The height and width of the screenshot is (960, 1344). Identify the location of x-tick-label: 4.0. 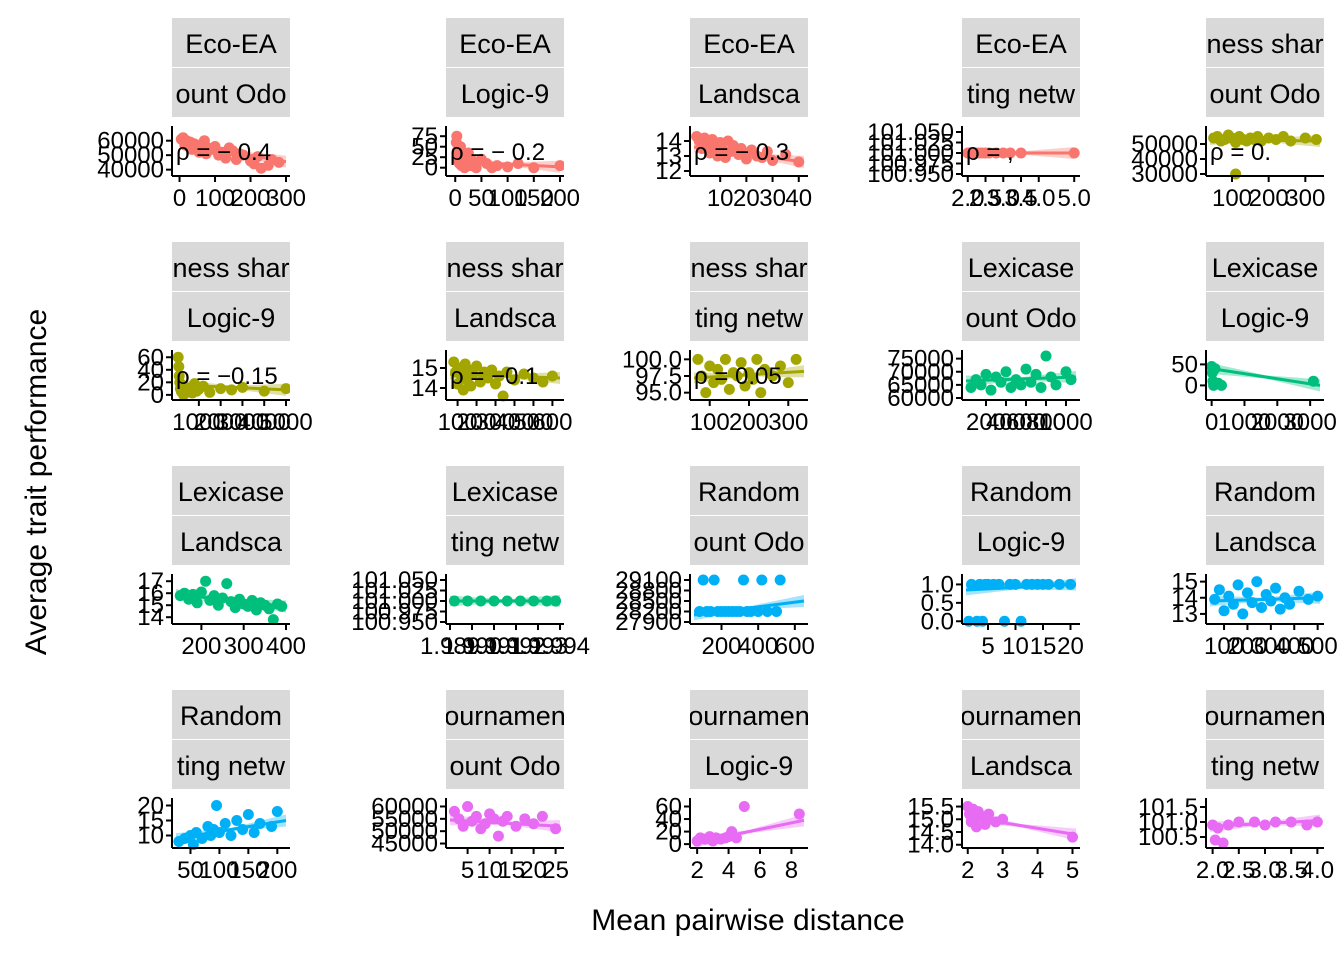
(1317, 870).